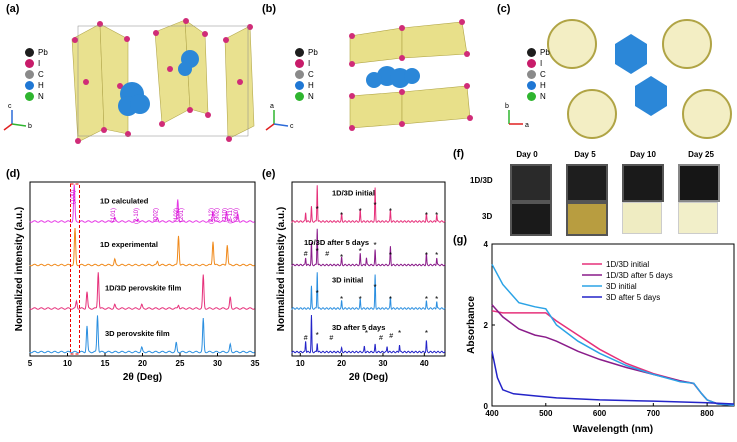  I want to click on day-25-label: Day 25, so click(701, 154).